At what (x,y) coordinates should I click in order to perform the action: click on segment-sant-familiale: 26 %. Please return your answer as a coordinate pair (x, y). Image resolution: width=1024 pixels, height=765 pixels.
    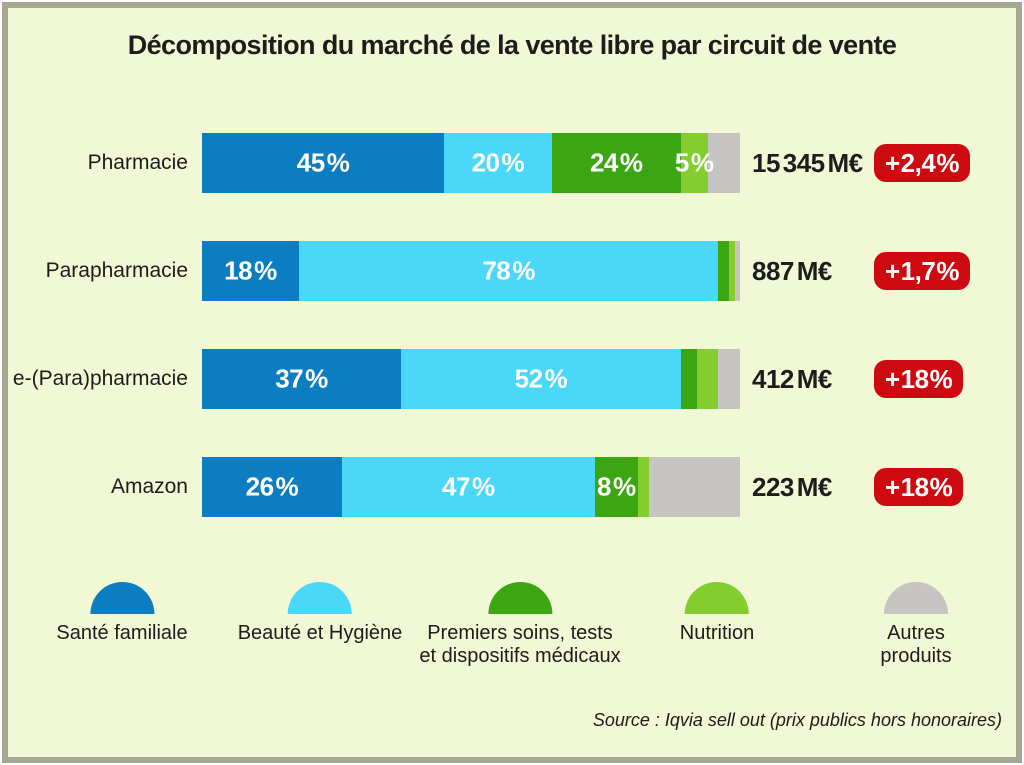
    Looking at the image, I should click on (272, 487).